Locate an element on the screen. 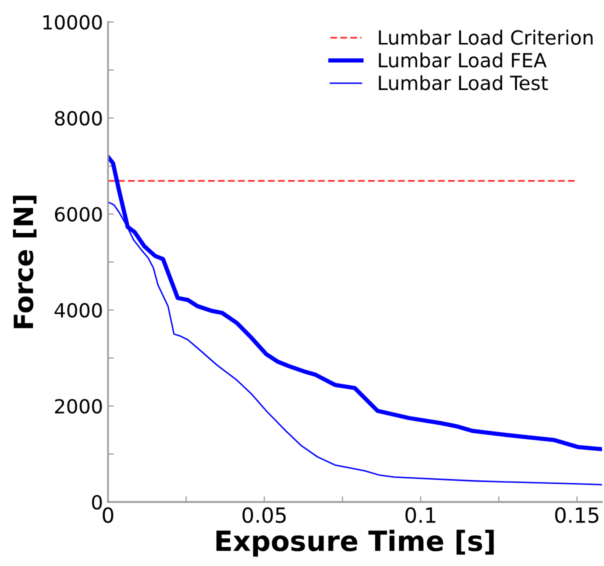  y-tick-label: 2000 is located at coordinates (78, 406).